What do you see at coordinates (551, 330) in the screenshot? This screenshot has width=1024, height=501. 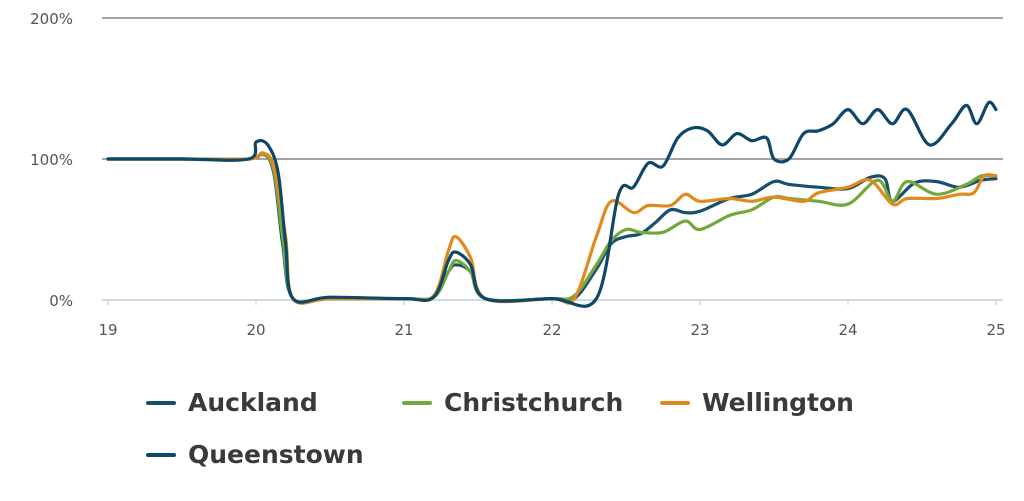 I see `x-tick-label: 22` at bounding box center [551, 330].